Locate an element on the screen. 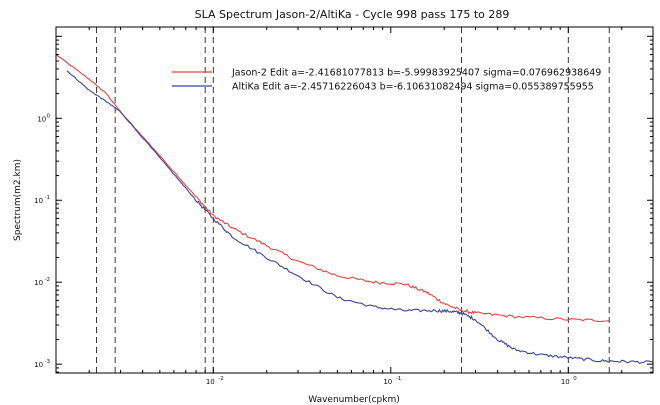 The width and height of the screenshot is (660, 405). y-tick-label-3: 10 is located at coordinates (41, 119).